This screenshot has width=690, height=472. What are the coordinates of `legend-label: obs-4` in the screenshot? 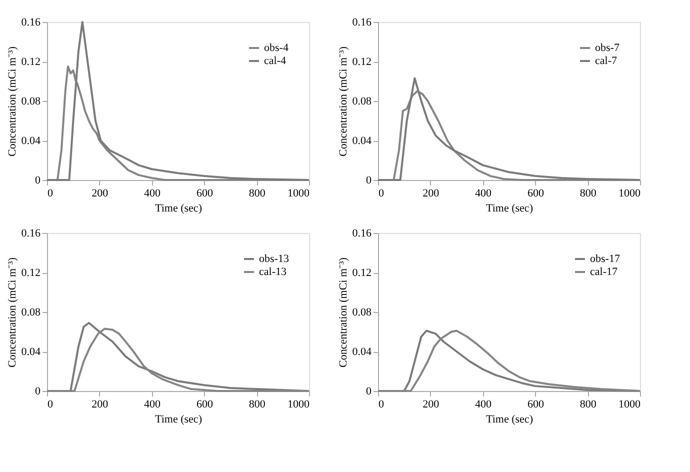 It's located at (276, 48).